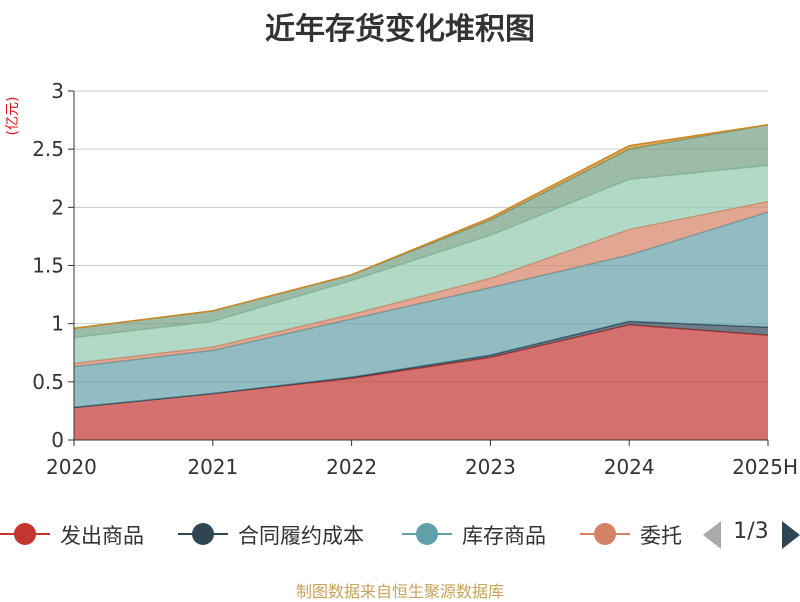 This screenshot has width=800, height=602. What do you see at coordinates (102, 536) in the screenshot?
I see `legend-label: 发出商品` at bounding box center [102, 536].